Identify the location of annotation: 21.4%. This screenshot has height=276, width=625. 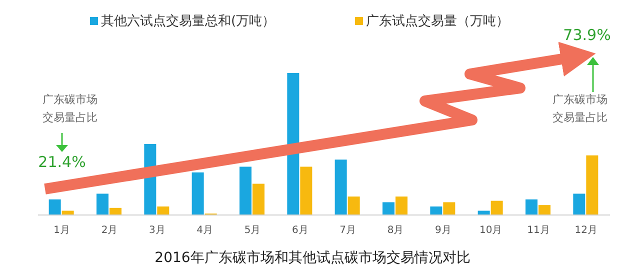
(62, 162).